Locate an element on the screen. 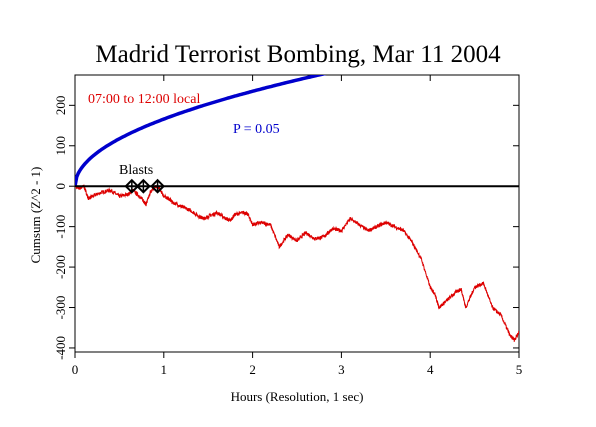  chart-title: Madrid Terrorist Bombing, Mar 11 2004 is located at coordinates (298, 54).